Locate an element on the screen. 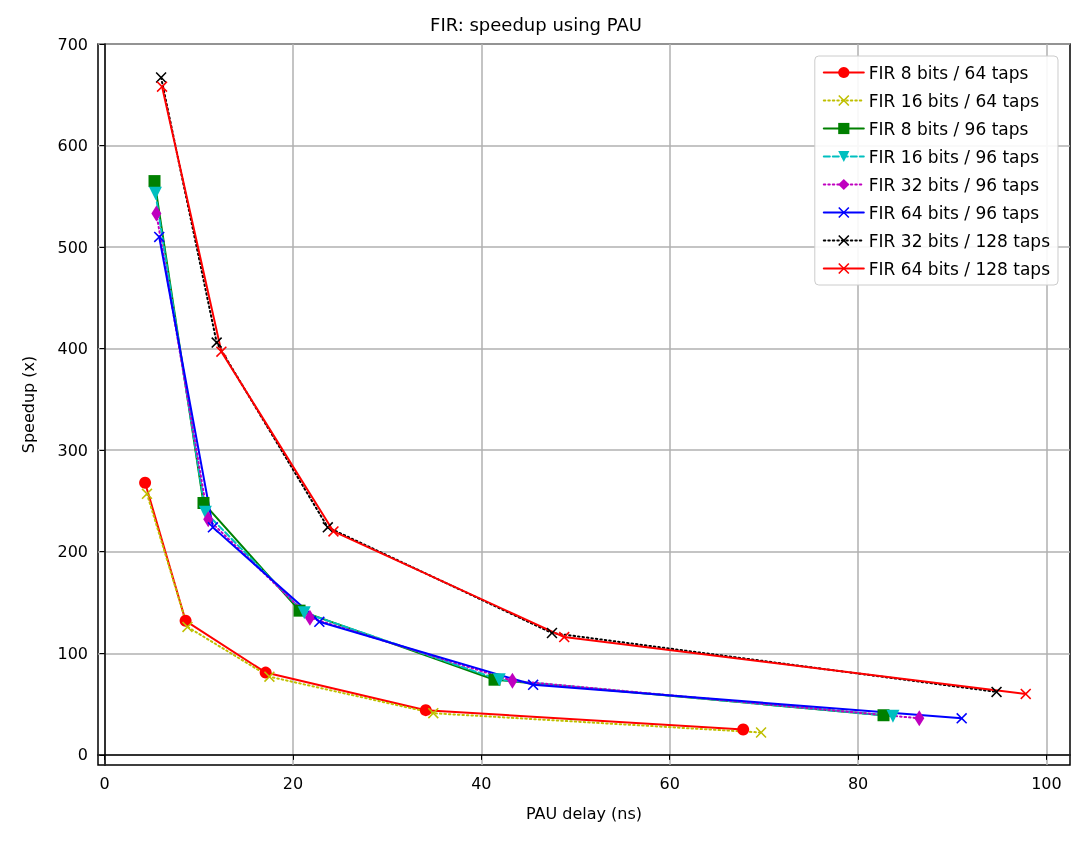  x-axis-title: PAU delay (ns) is located at coordinates (584, 813).